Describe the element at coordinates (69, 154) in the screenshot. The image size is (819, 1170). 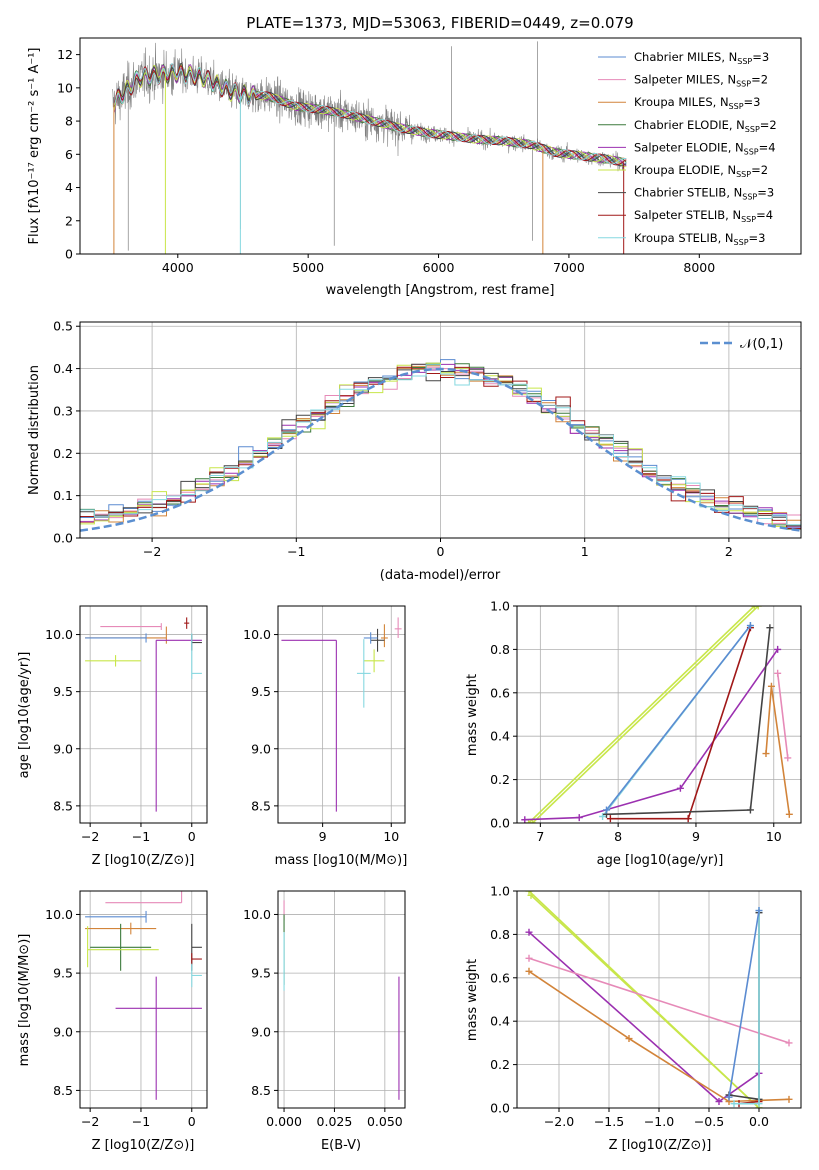
I see `y-tick-label: 6` at that location.